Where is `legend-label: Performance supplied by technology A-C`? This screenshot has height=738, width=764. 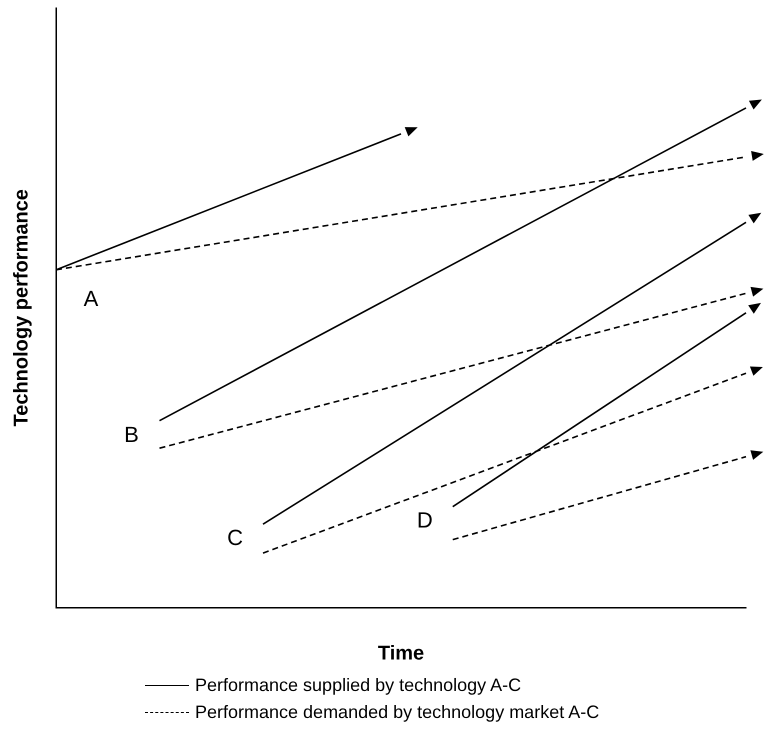
legend-label: Performance supplied by technology A-C is located at coordinates (358, 685).